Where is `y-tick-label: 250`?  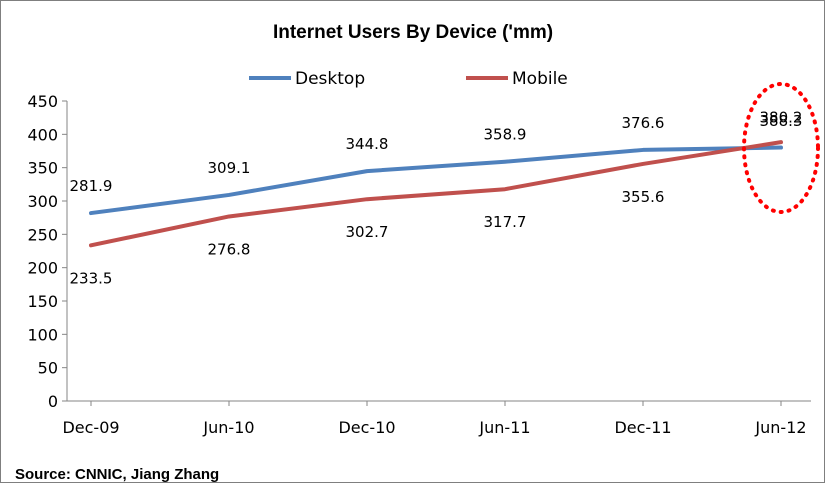 y-tick-label: 250 is located at coordinates (42, 234).